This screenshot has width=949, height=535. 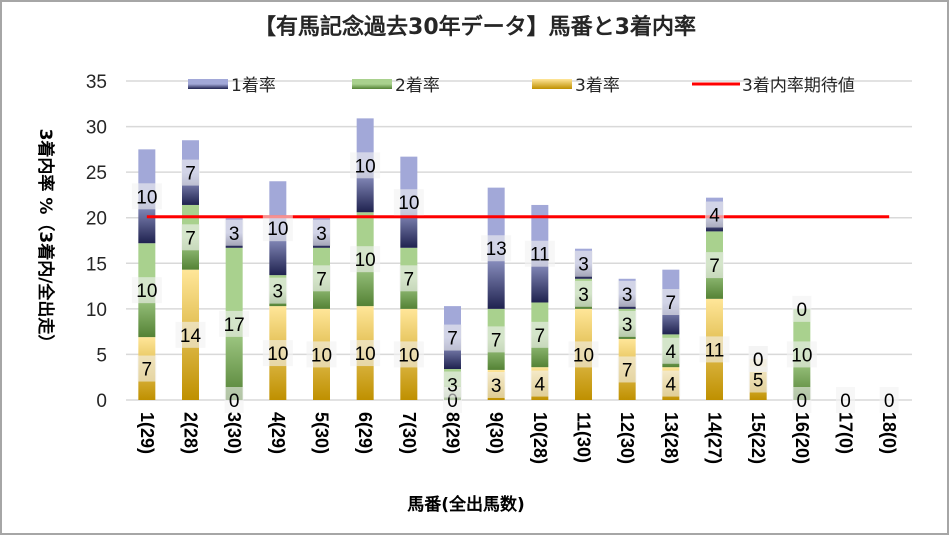 I want to click on legend-label-expected: 3着内率期待値, so click(x=798, y=86).